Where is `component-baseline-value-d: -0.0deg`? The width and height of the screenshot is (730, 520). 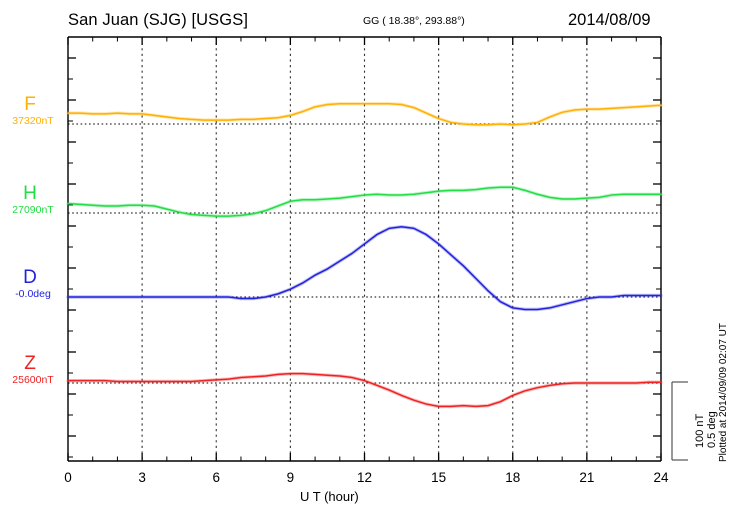
component-baseline-value-d: -0.0deg is located at coordinates (33, 294).